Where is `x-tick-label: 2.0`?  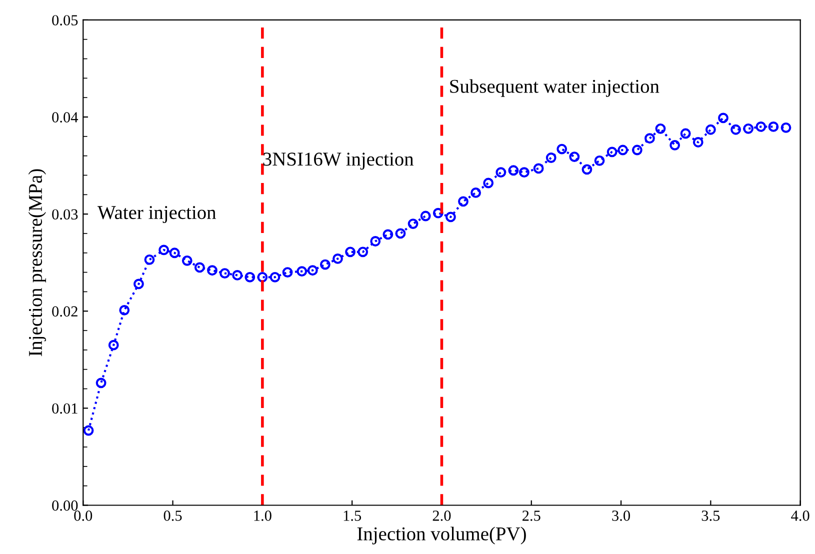
x-tick-label: 2.0 is located at coordinates (441, 515).